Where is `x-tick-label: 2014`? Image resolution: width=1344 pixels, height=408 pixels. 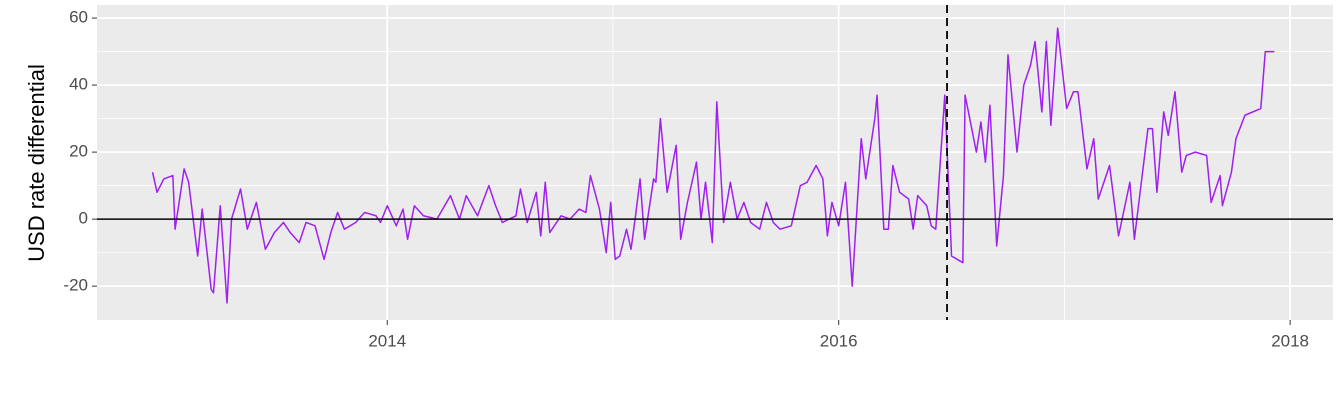 x-tick-label: 2014 is located at coordinates (387, 340).